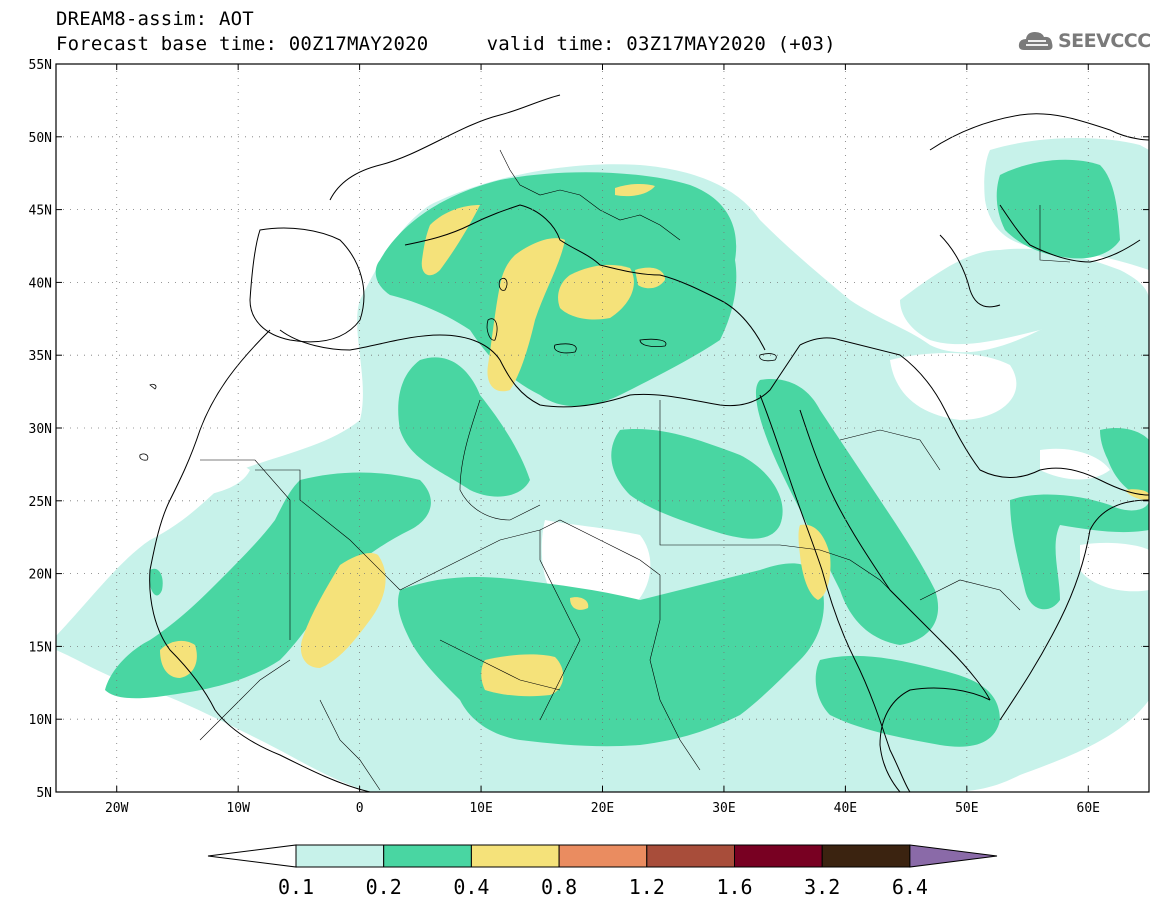  Describe the element at coordinates (603, 887) in the screenshot. I see `colorbar-labels: 0.1 0.2 0.4 0.8 1.2 1.6 3.2 6.4` at that location.